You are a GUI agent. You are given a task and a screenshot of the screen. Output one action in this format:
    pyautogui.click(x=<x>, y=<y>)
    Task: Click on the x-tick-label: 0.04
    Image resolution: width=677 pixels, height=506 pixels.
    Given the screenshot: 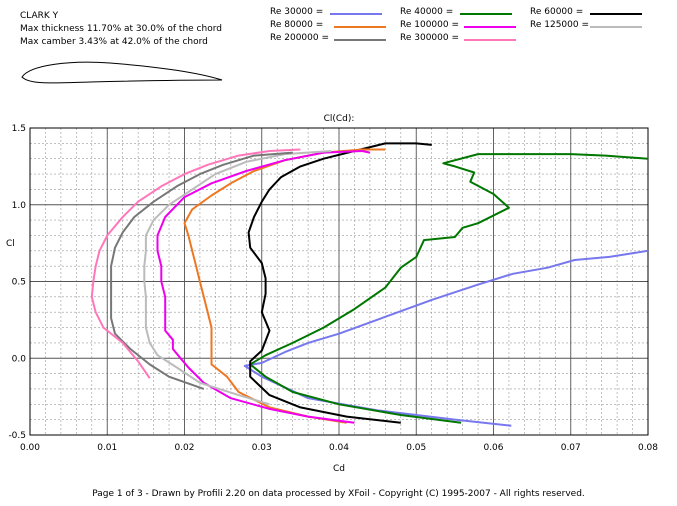 What is the action you would take?
    pyautogui.click(x=339, y=448)
    